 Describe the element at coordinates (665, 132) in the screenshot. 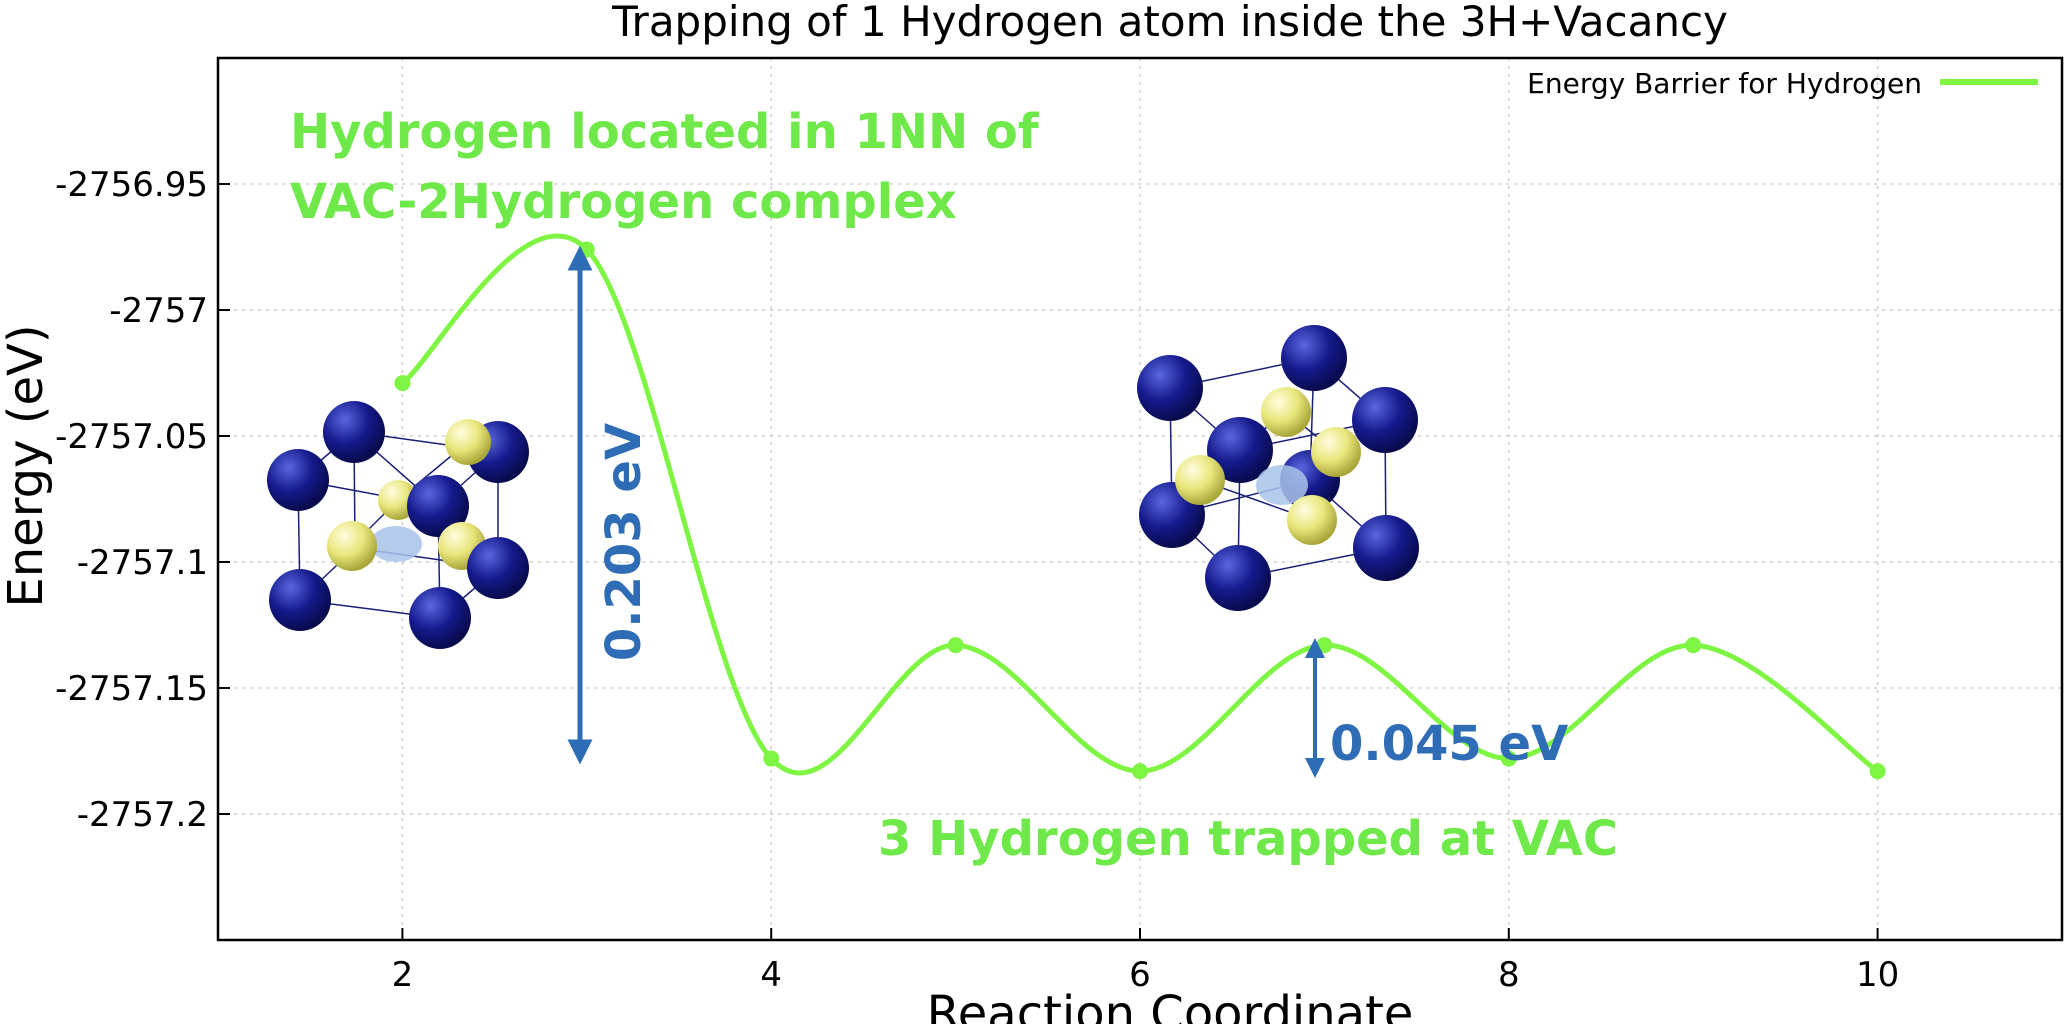

I see `annotation-top-line1: Hydrogen located in 1NN of` at that location.